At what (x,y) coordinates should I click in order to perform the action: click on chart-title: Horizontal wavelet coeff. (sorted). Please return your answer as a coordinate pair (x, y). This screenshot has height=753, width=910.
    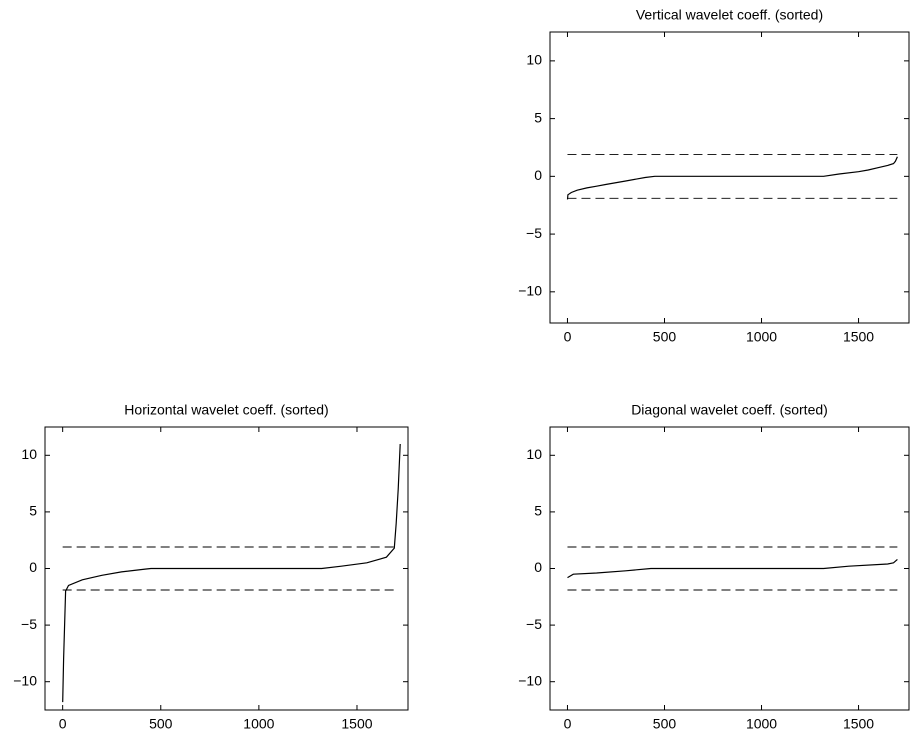
    Looking at the image, I should click on (226, 410).